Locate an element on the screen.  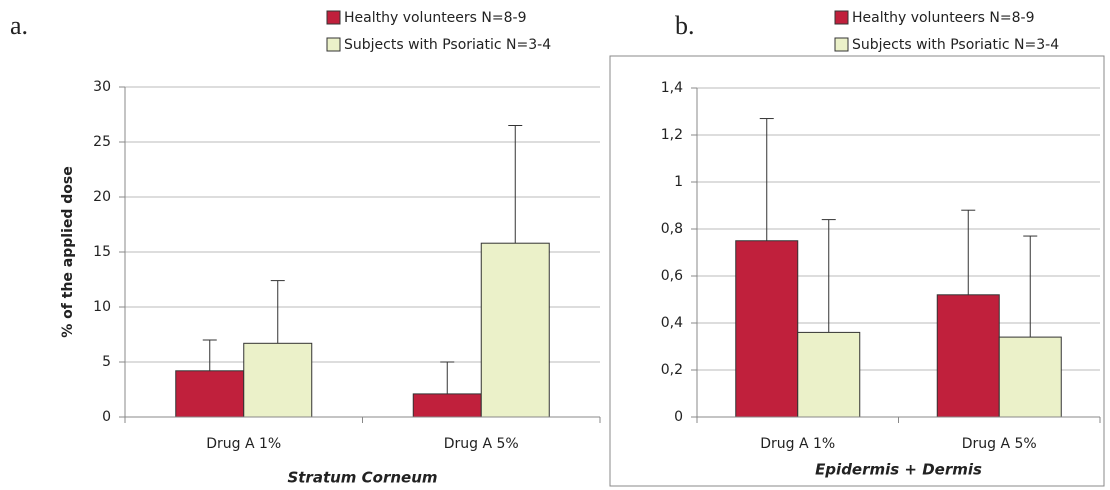
y-tick-label: 0,4 is located at coordinates (672, 323).